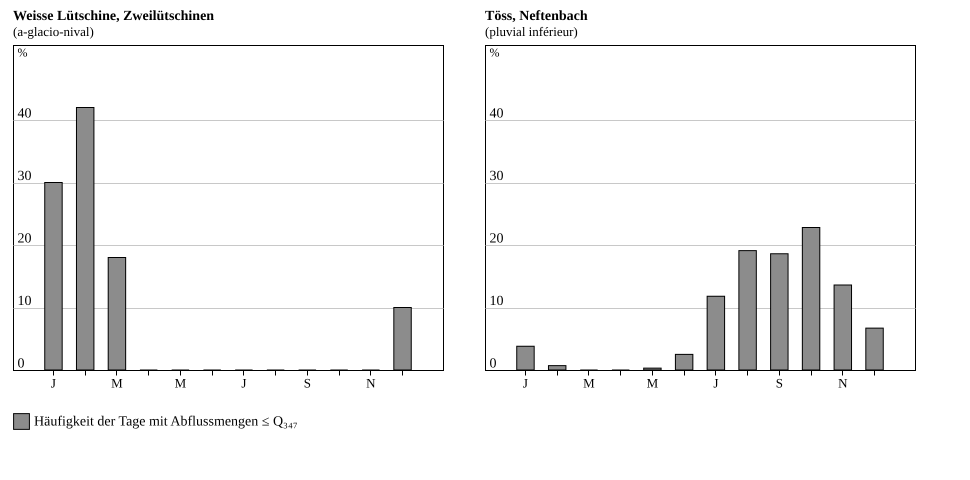  Describe the element at coordinates (53, 31) in the screenshot. I see `chart-subtitle: (a-glacio-nival)` at that location.